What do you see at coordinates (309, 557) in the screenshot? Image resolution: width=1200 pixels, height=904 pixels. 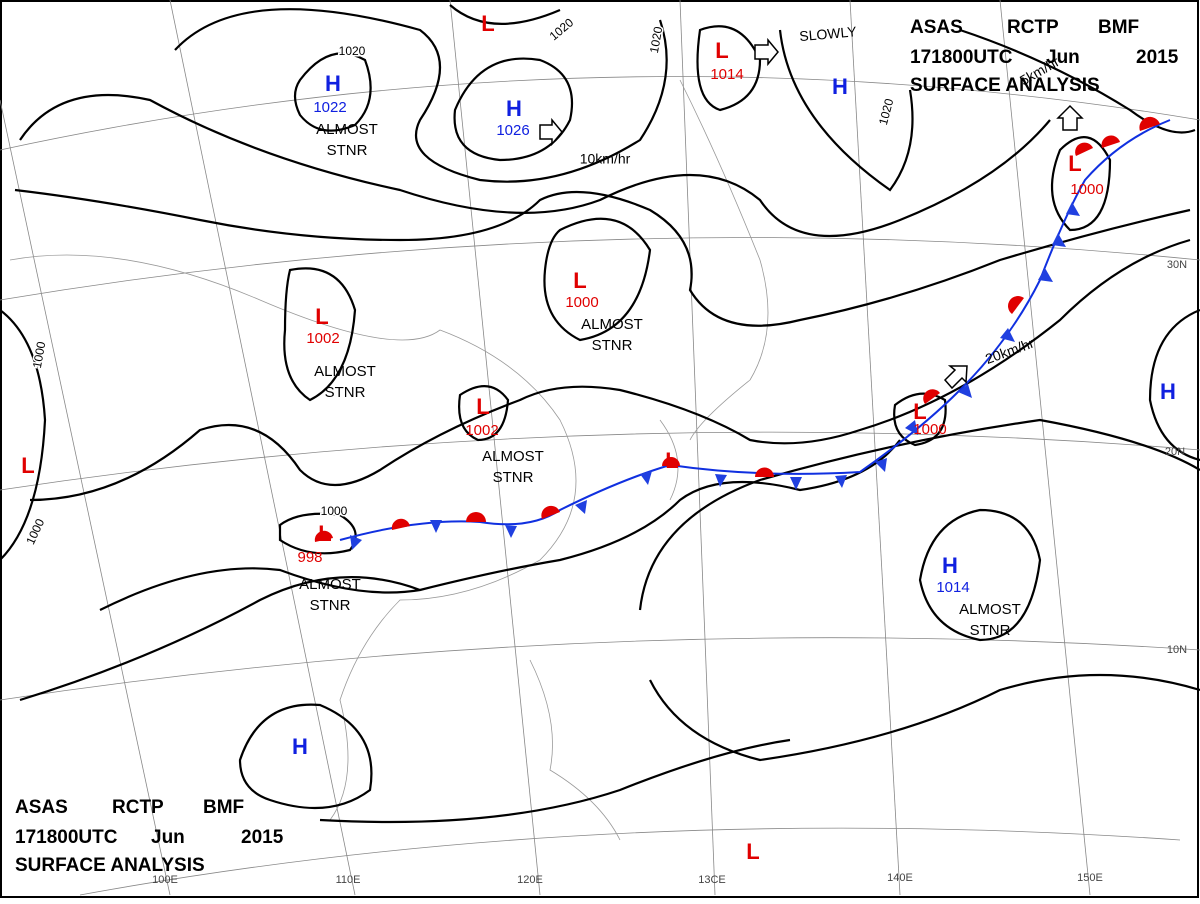 I see `pressure-value: 998` at bounding box center [309, 557].